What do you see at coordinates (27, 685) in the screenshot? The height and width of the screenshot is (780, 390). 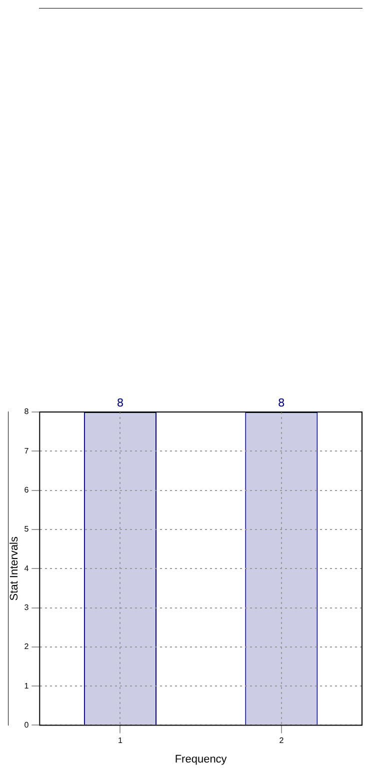 I see `y-tick-label: 1` at bounding box center [27, 685].